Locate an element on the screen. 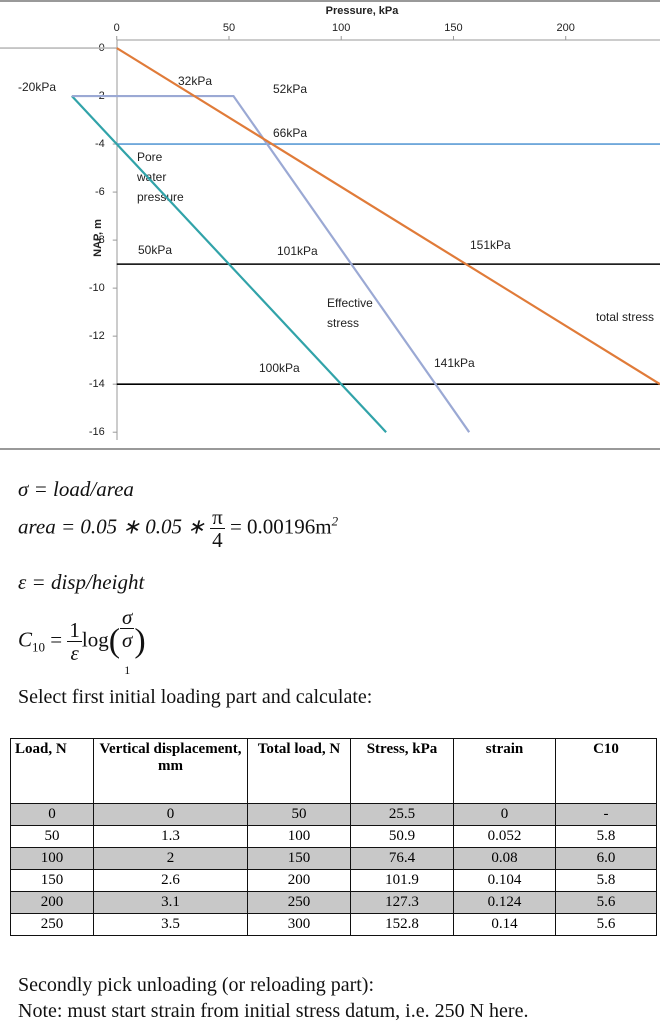  header-cell: Stress, kPa is located at coordinates (402, 771).